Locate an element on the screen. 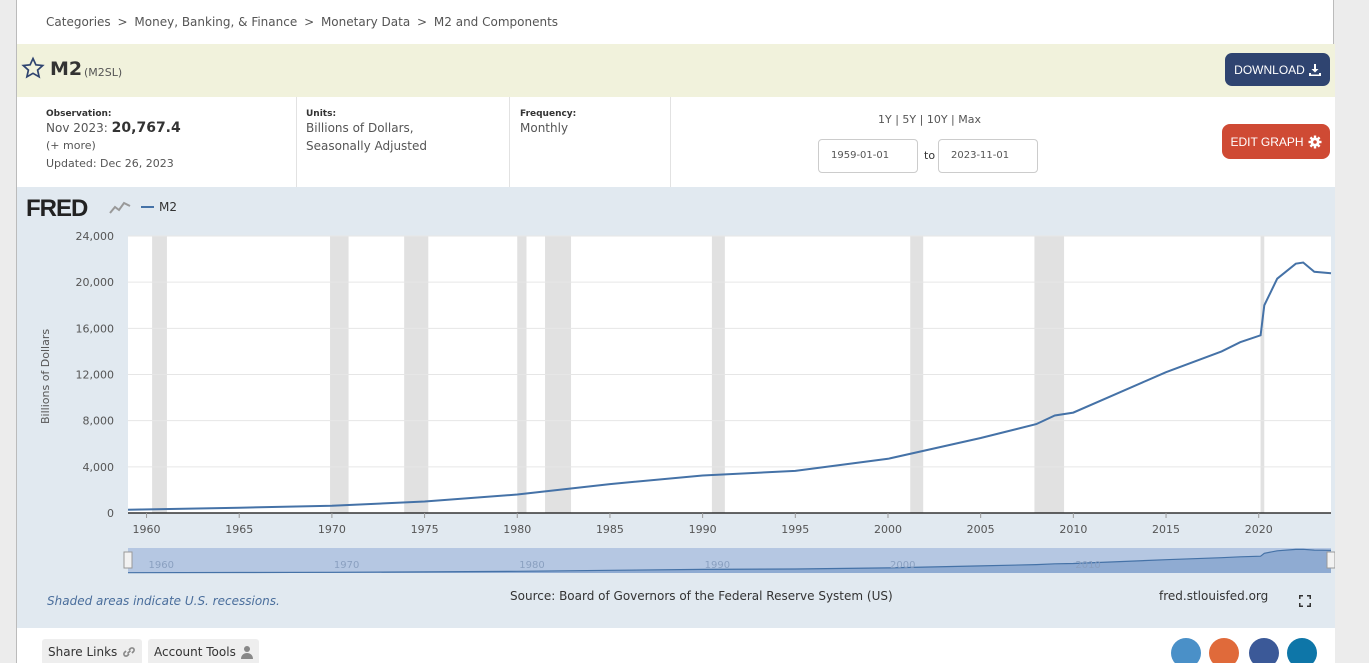 This screenshot has width=1369, height=663. user-icon is located at coordinates (246, 652).